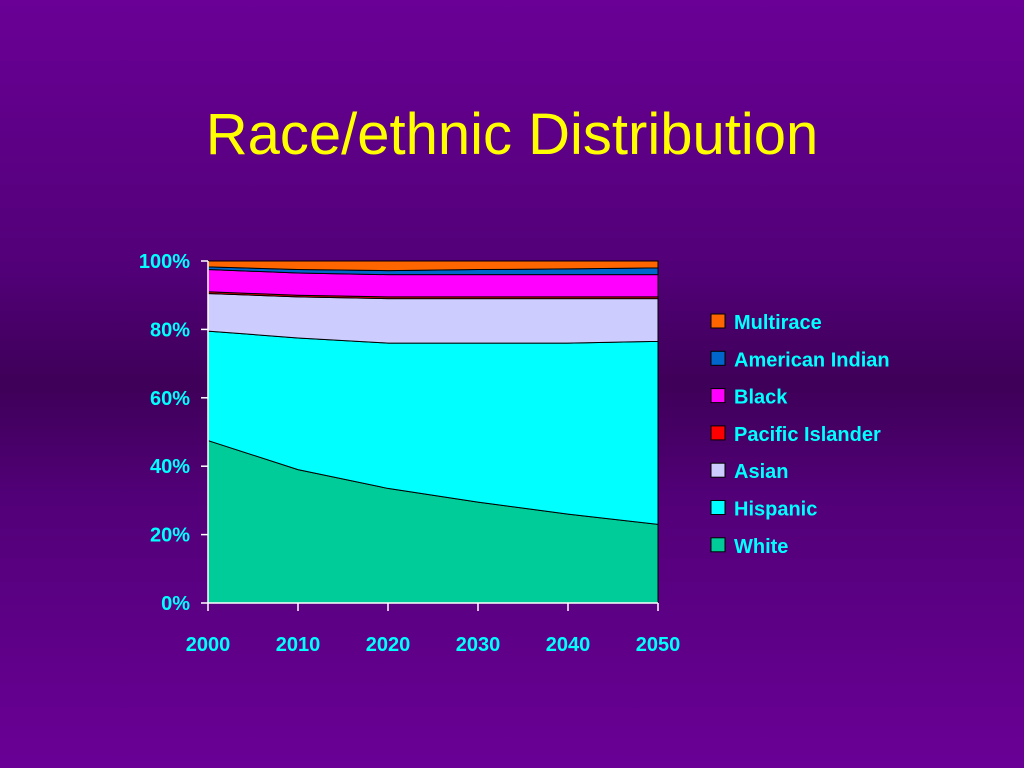  Describe the element at coordinates (807, 435) in the screenshot. I see `legend-label-pacific-islander: Pacific Islander` at that location.